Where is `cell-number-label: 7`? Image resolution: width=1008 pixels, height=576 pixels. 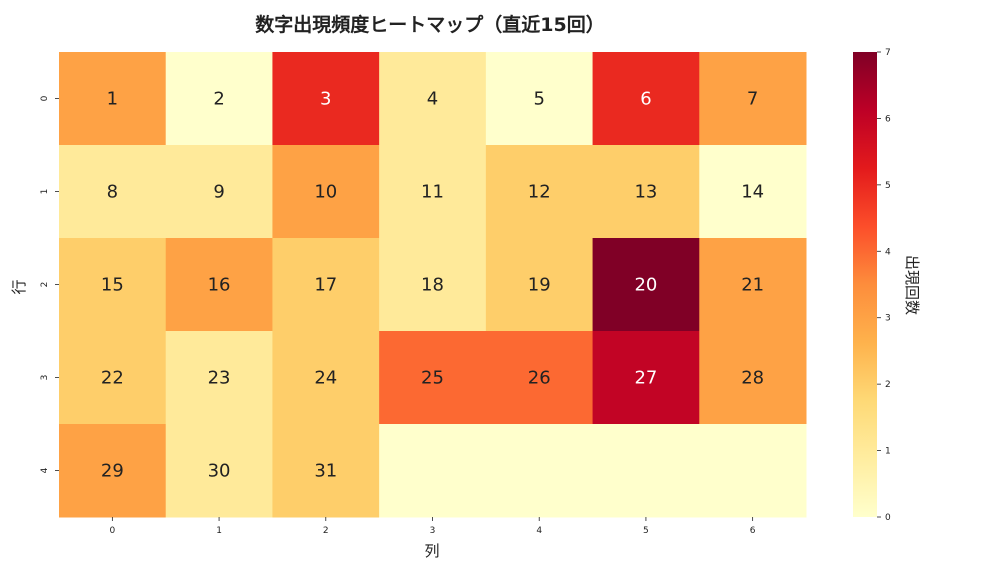 cell-number-label: 7 is located at coordinates (752, 99).